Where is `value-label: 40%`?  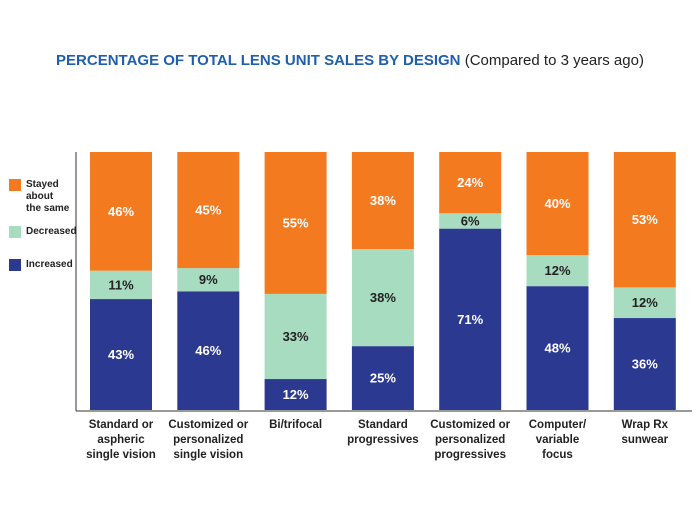 value-label: 40% is located at coordinates (557, 203).